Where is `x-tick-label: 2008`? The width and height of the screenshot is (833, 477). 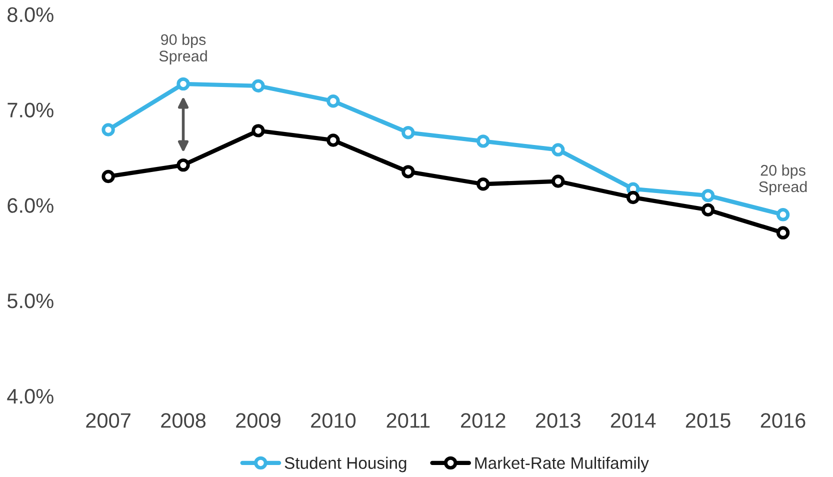
x-tick-label: 2008 is located at coordinates (183, 420).